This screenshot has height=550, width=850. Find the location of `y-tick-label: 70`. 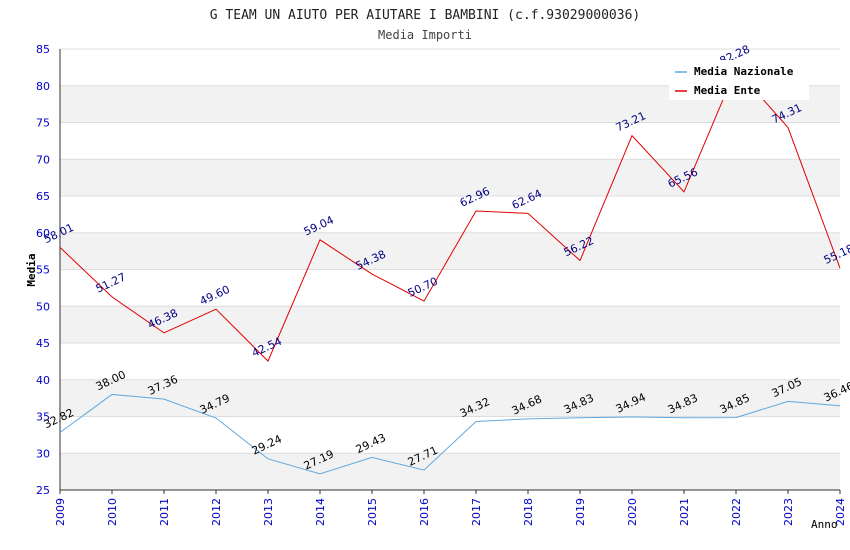

y-tick-label: 70 is located at coordinates (43, 159).